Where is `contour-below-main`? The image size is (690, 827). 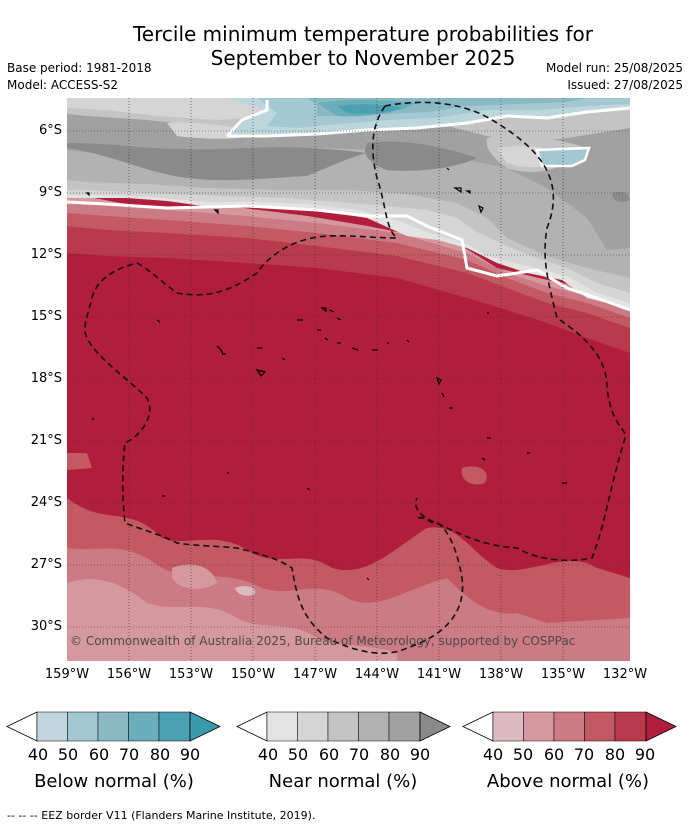
contour-below-main is located at coordinates (428, 122).